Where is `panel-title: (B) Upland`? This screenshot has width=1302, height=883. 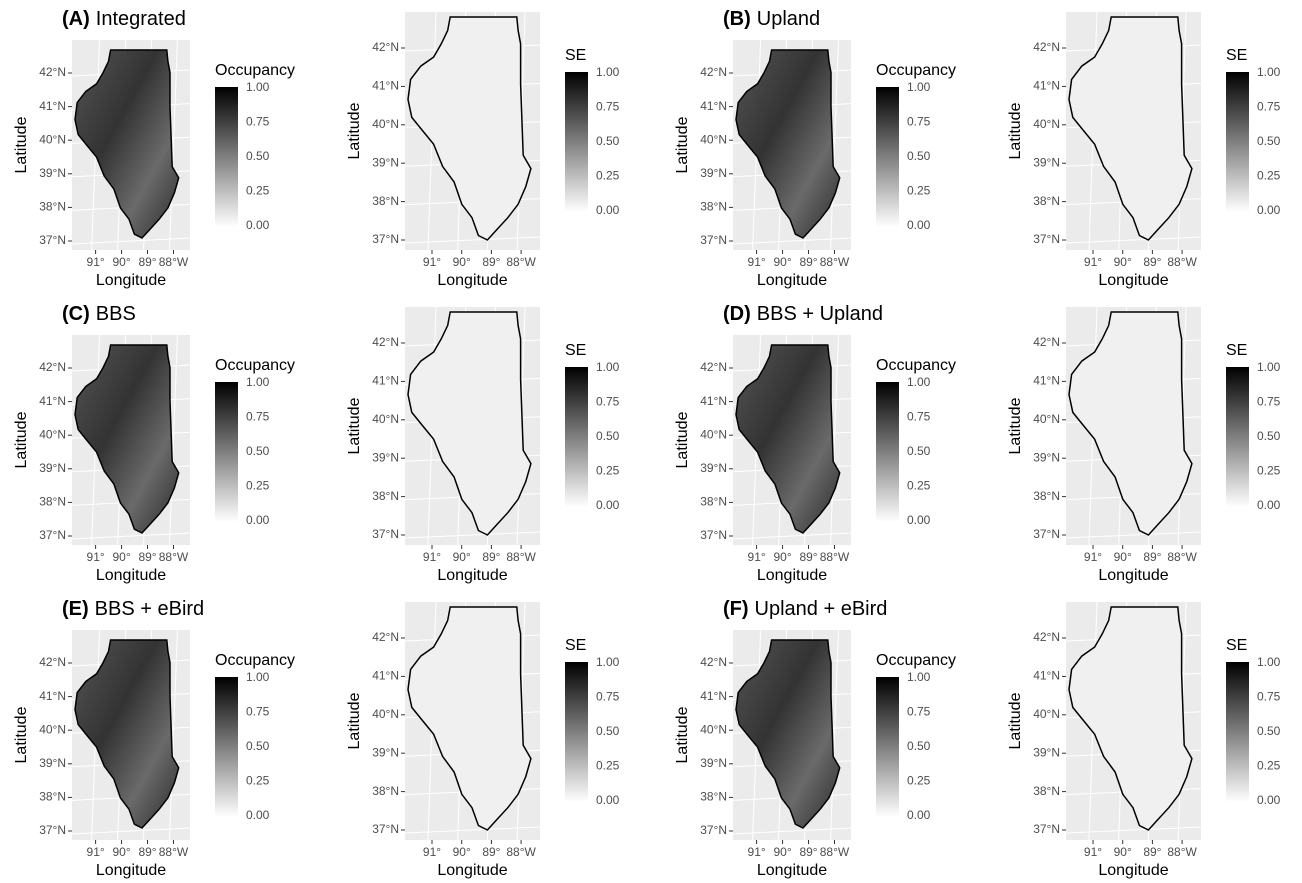 panel-title: (B) Upland is located at coordinates (771, 19).